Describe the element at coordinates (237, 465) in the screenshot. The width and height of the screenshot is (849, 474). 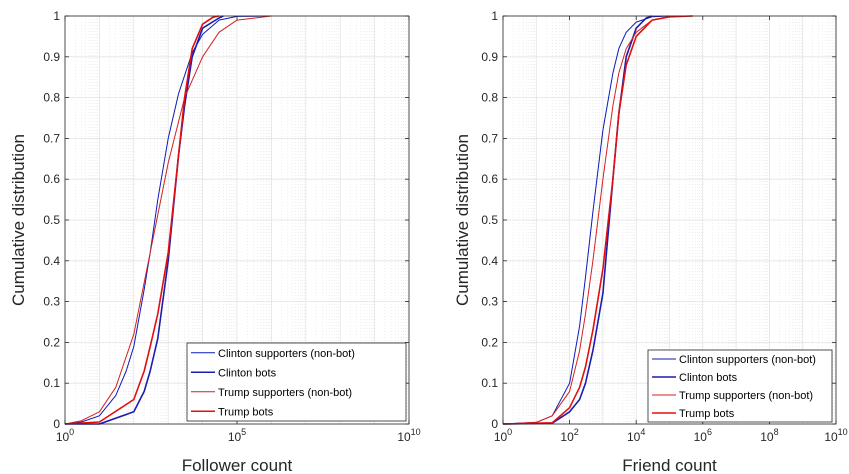
I see `x-axis-label: Follower count` at that location.